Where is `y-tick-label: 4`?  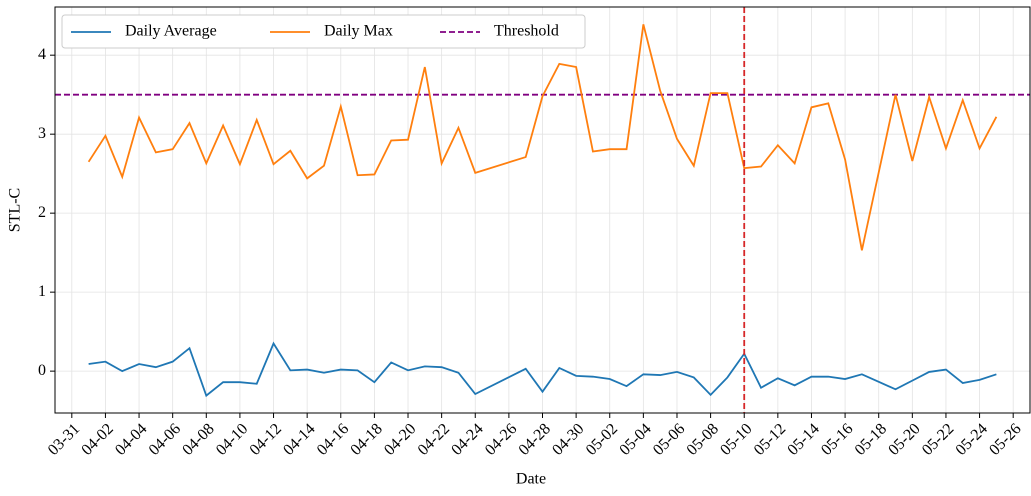
y-tick-label: 4 is located at coordinates (42, 54).